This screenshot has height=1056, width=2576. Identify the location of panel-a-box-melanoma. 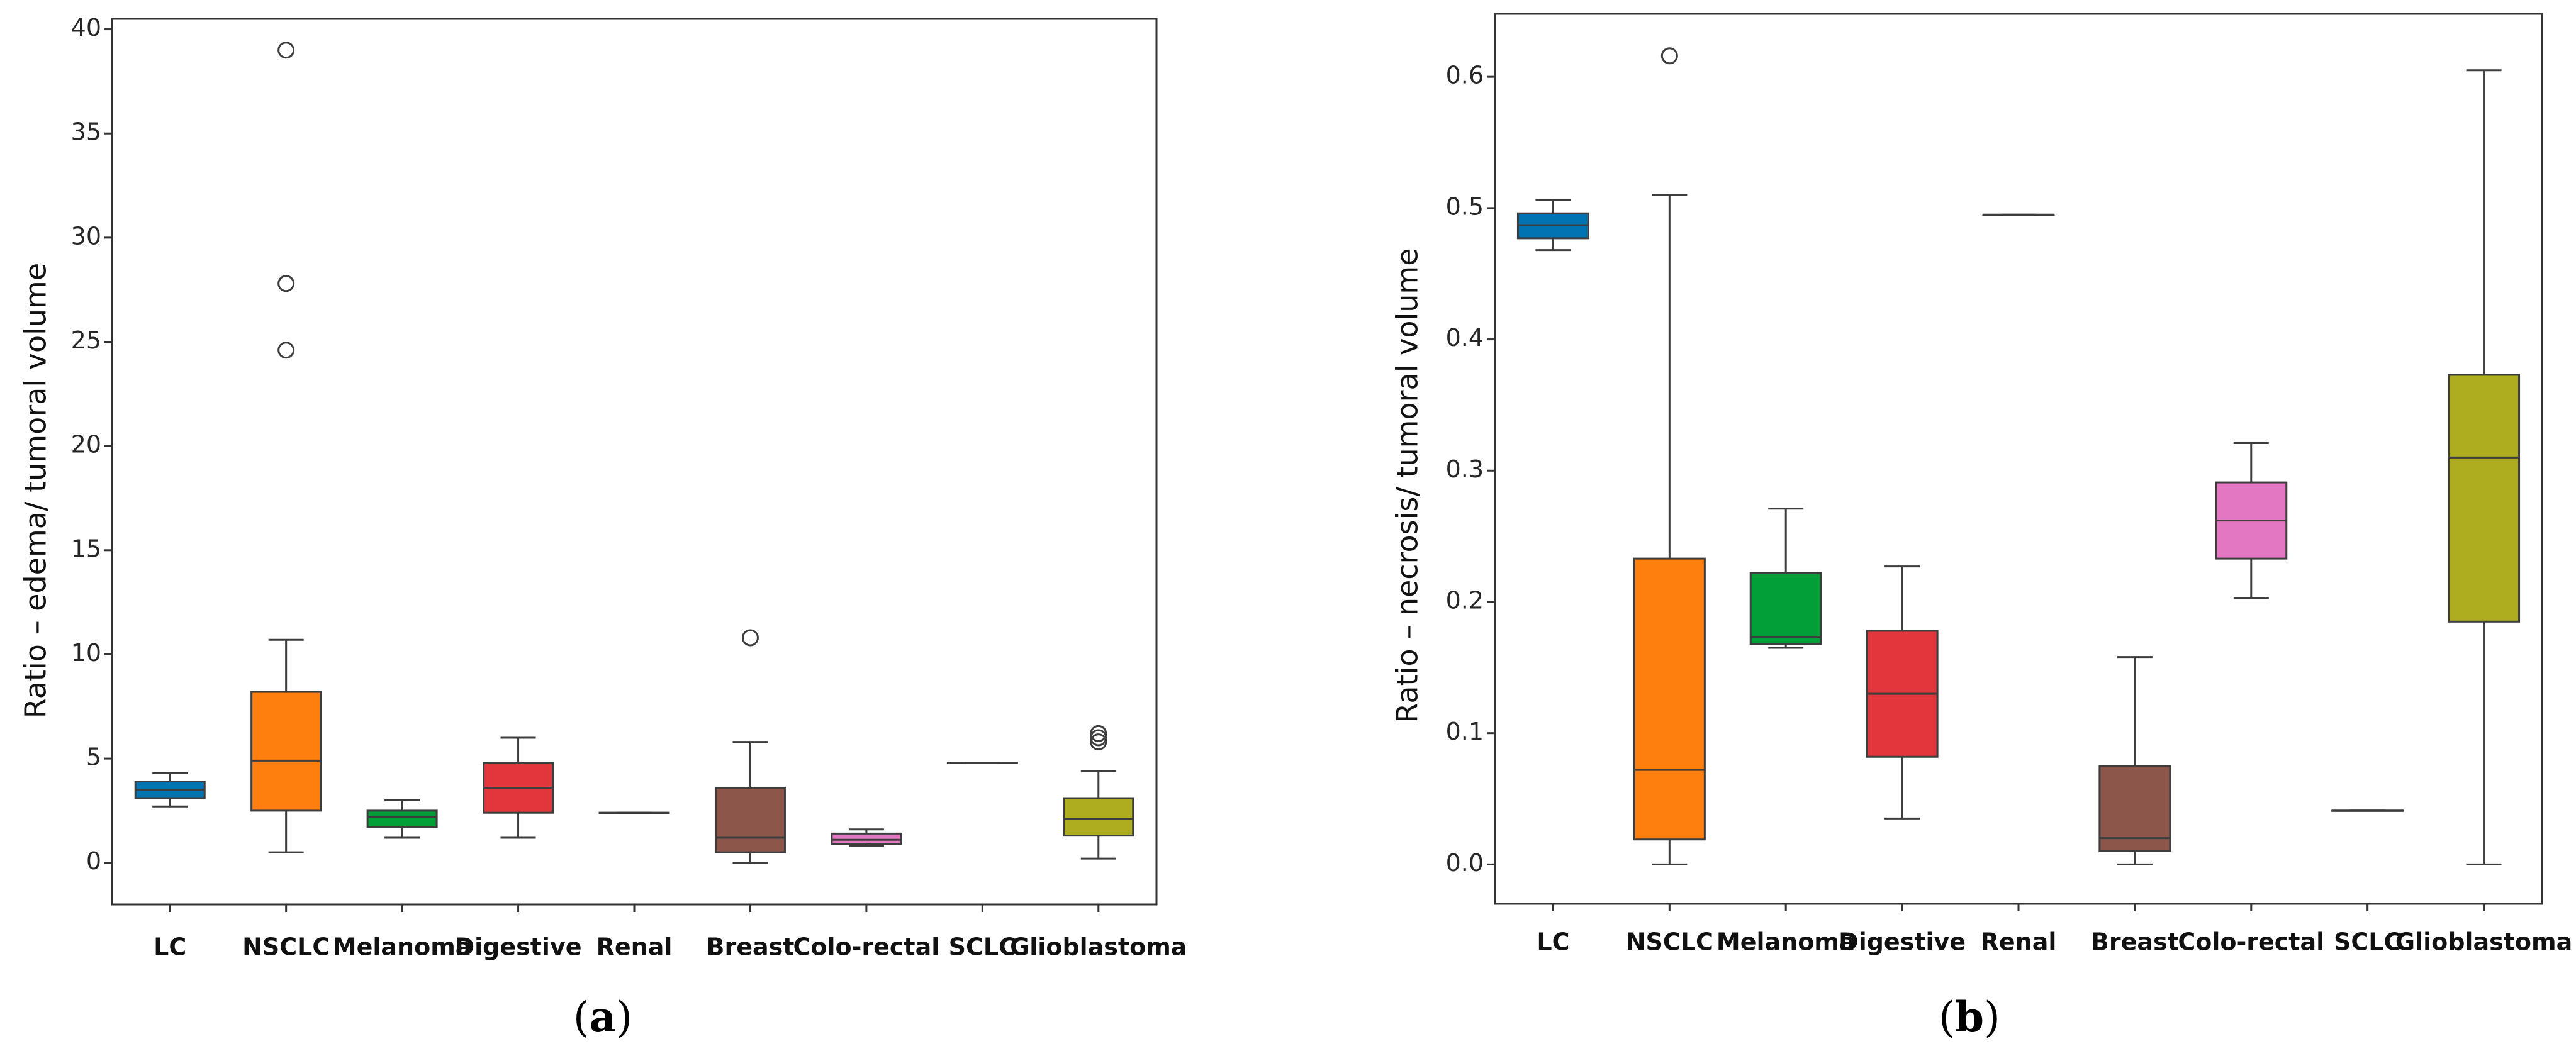
(402, 819).